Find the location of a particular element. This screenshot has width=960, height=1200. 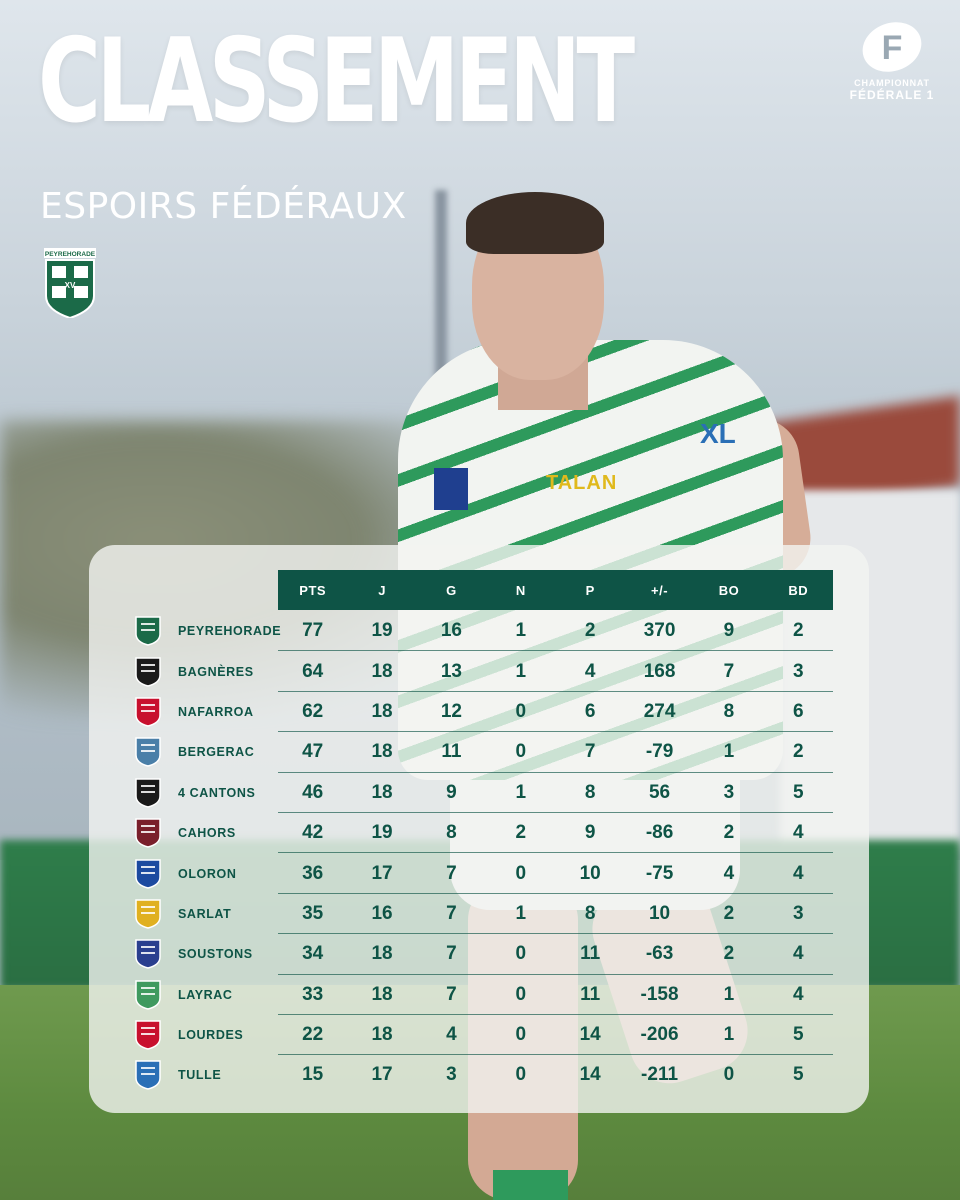

table-row: SOUSTONS 34 18 7 0 11 -63 2 4 is located at coordinates (481, 954).